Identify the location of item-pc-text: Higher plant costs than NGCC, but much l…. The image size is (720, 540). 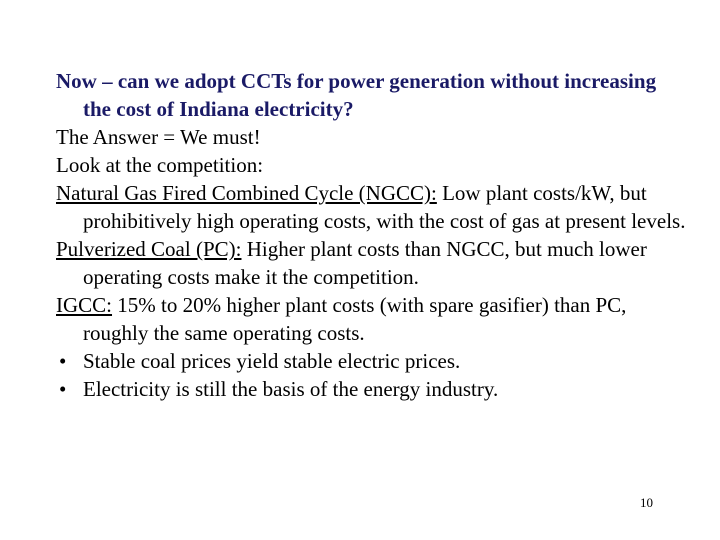
(365, 263).